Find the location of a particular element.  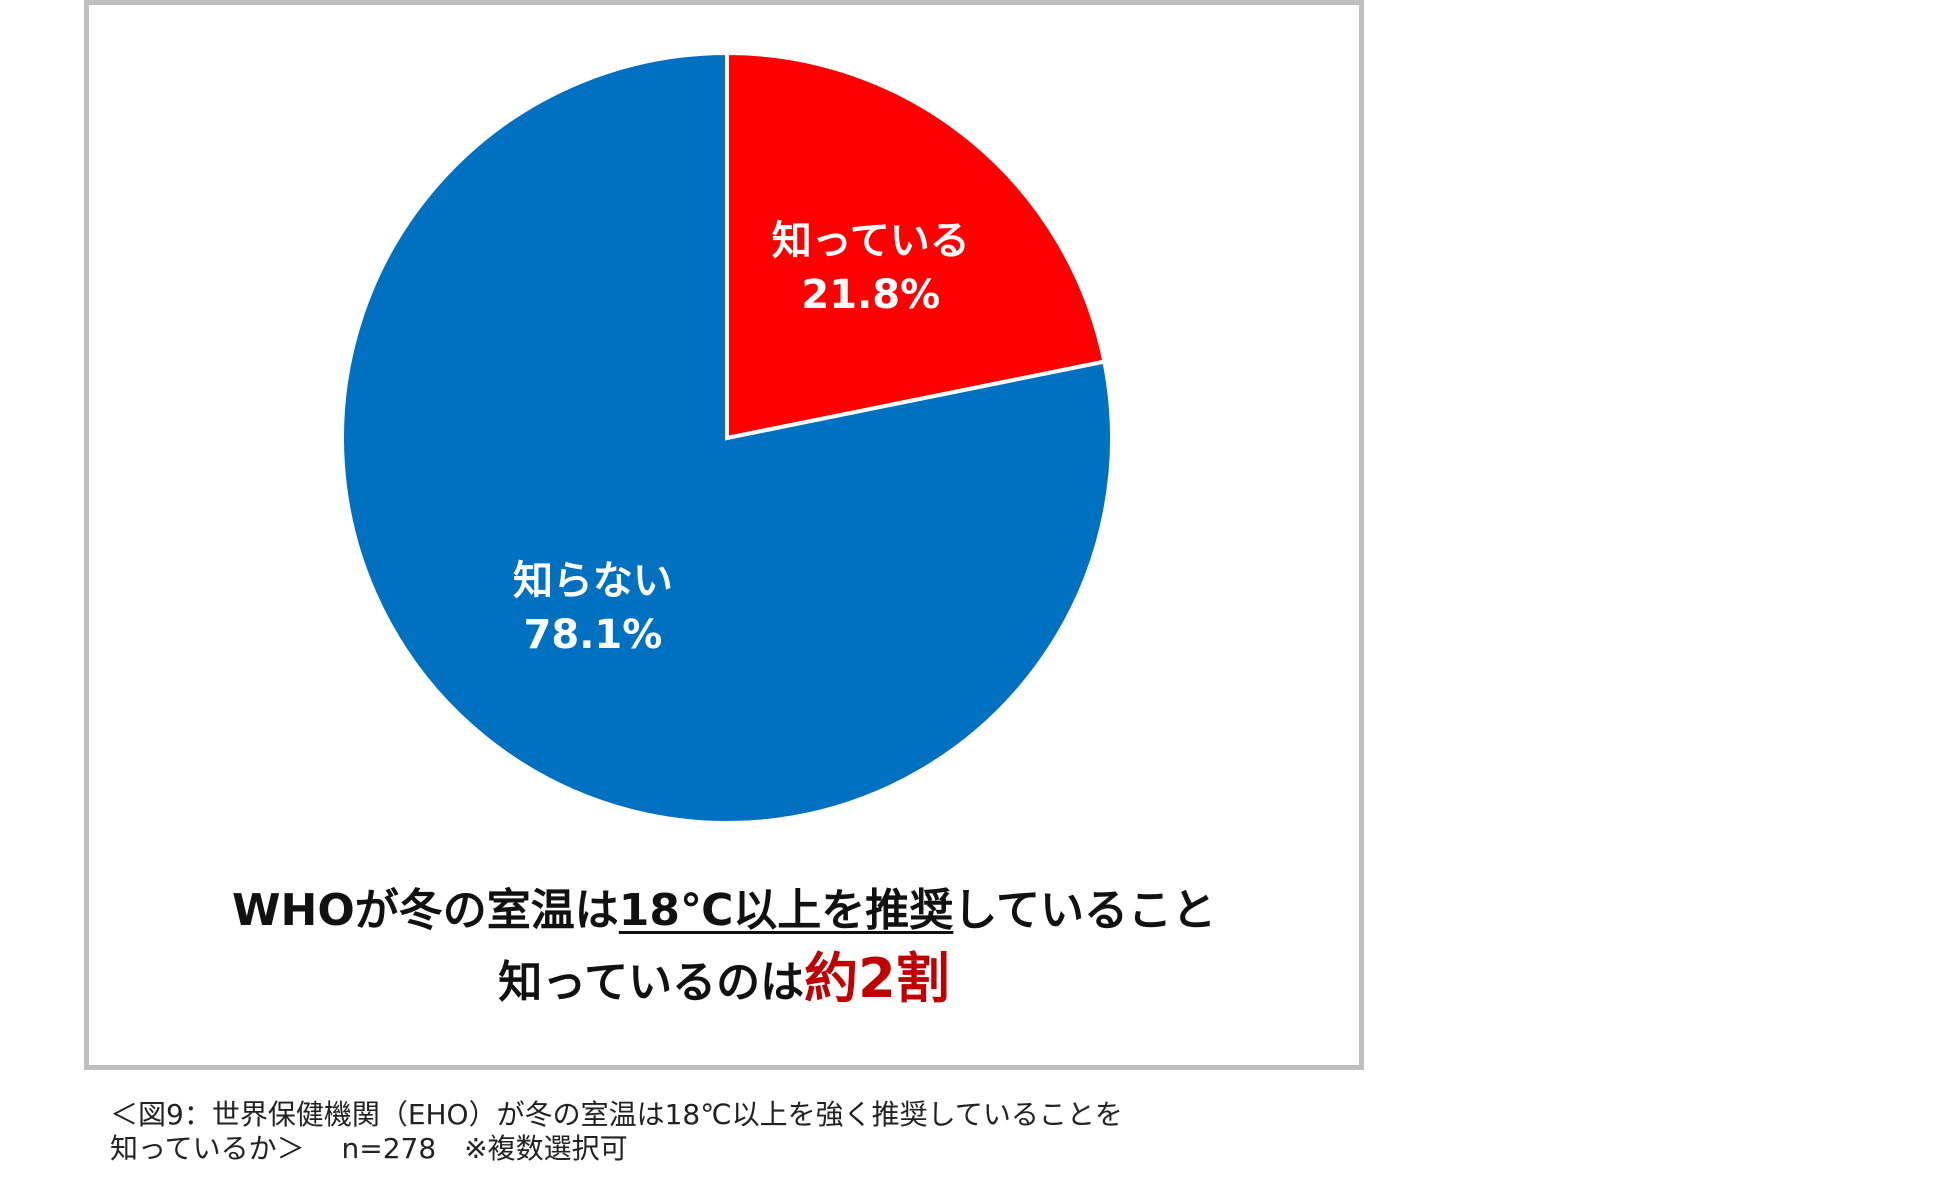

headline-accent: 約2割 is located at coordinates (877, 978).